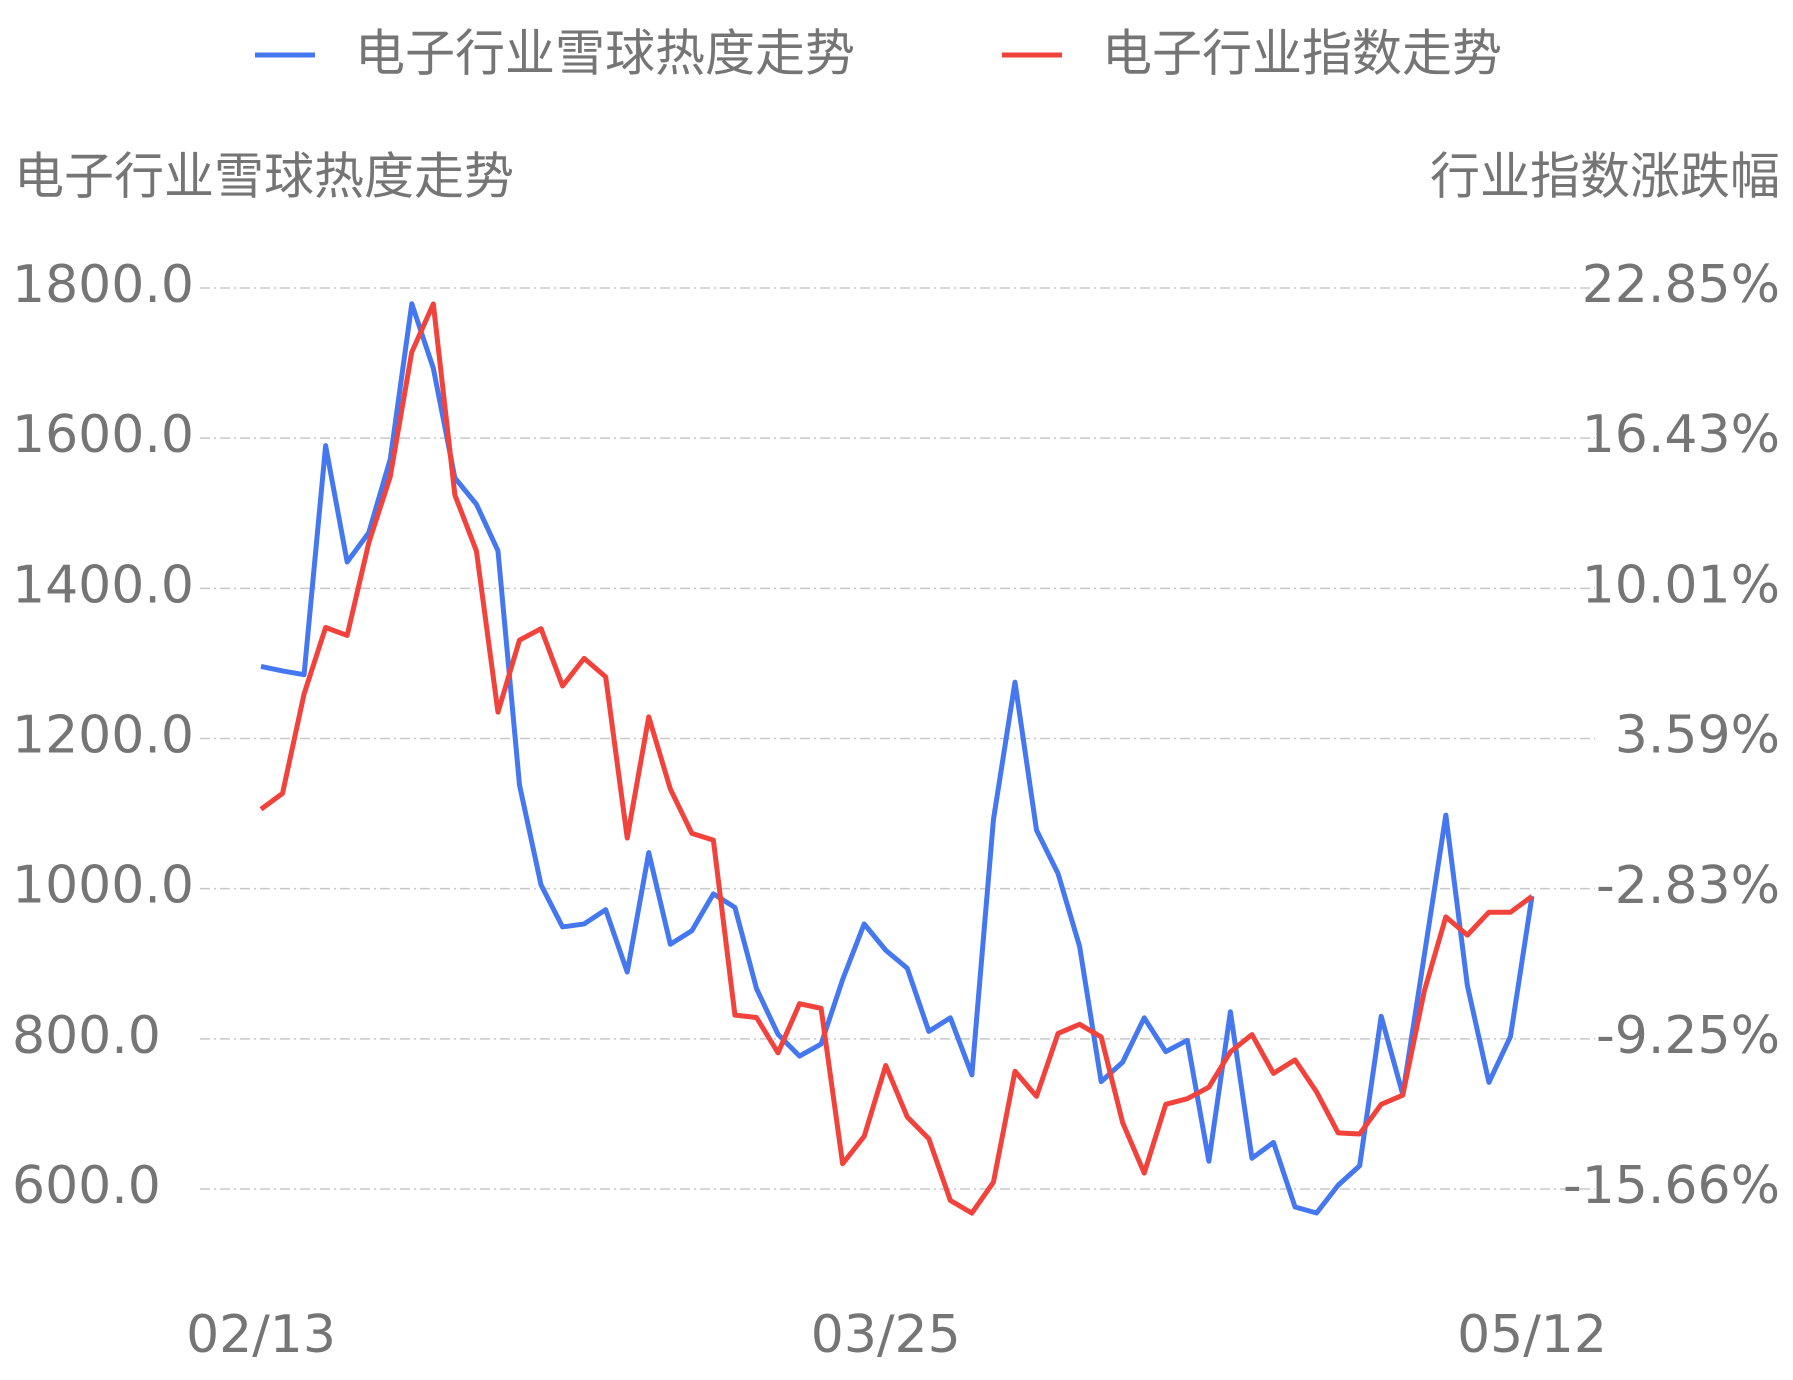 This screenshot has width=1793, height=1380. Describe the element at coordinates (605, 54) in the screenshot. I see `legend-label: 电子行业雪球热度走势` at that location.